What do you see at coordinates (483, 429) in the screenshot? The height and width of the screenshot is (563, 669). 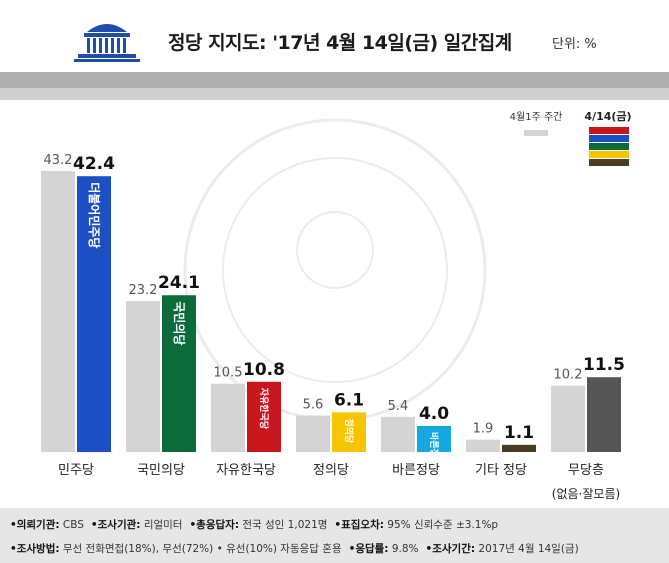 I see `value-label-weekly-5: 1.9` at bounding box center [483, 429].